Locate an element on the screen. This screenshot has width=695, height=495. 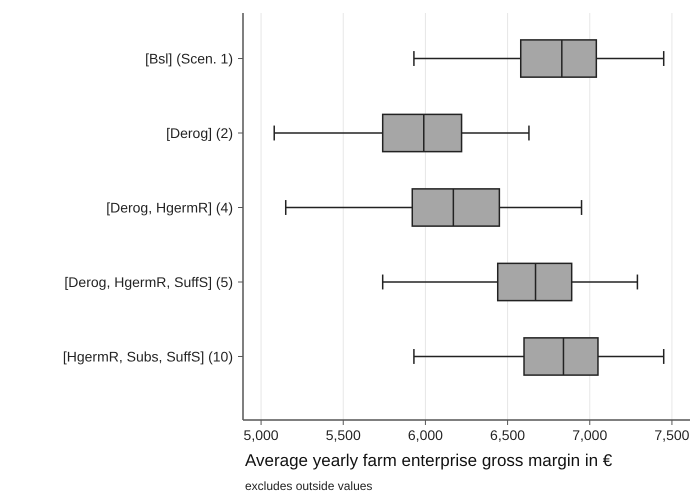
x-tick-label: 5,000 is located at coordinates (261, 435).